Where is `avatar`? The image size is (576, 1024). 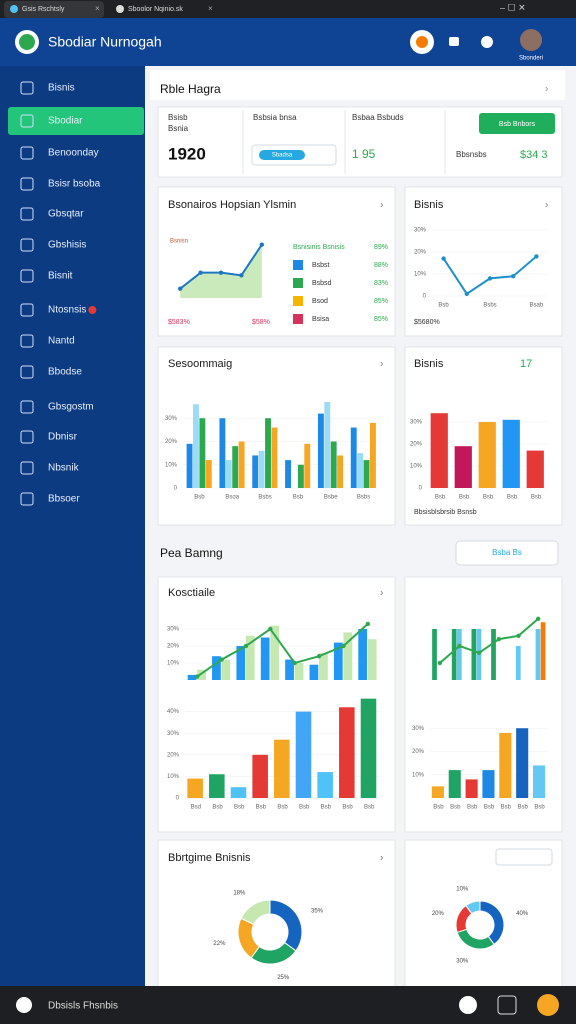 avatar is located at coordinates (531, 40).